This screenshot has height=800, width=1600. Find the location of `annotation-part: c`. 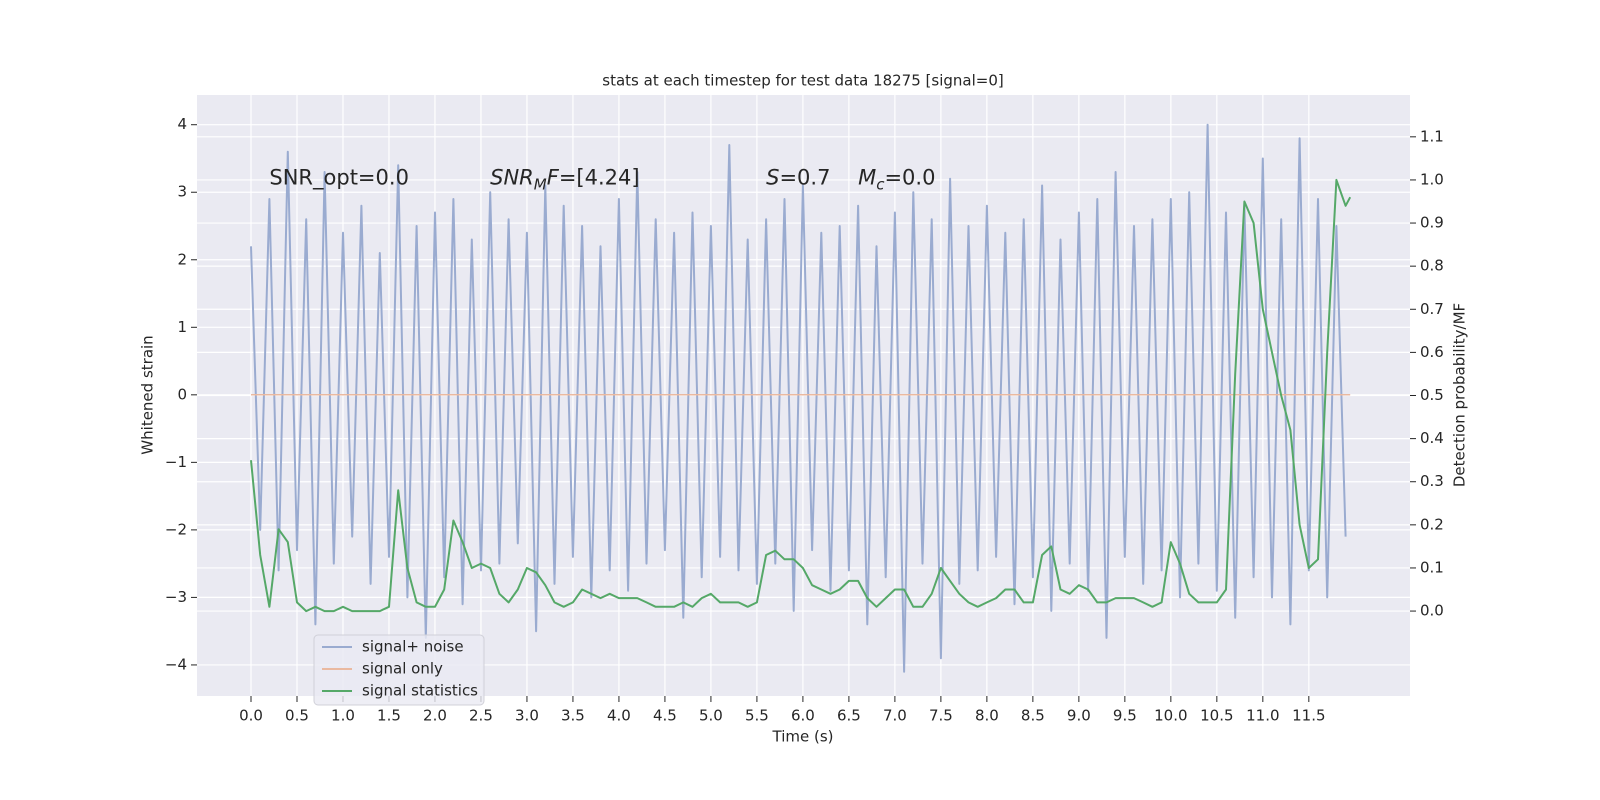

annotation-part: c is located at coordinates (880, 184).